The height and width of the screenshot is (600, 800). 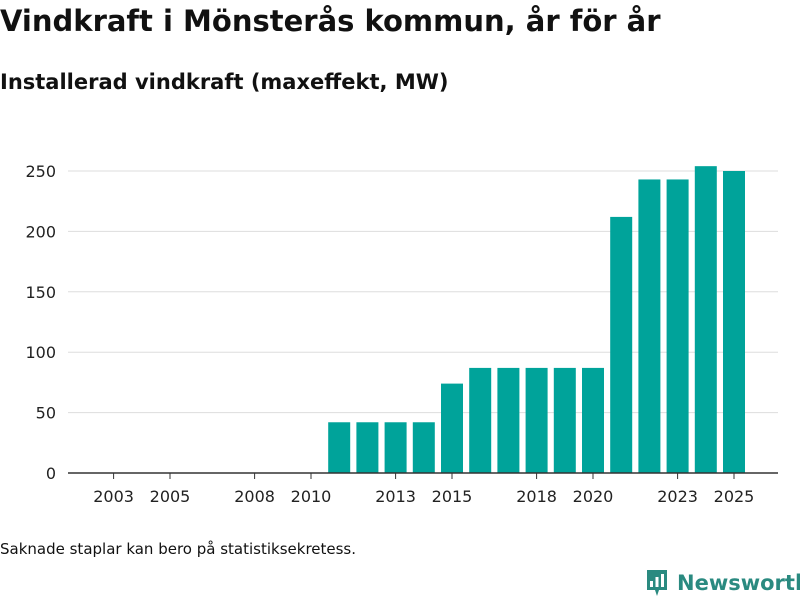 What do you see at coordinates (593, 496) in the screenshot?
I see `x-tick-label: 2020` at bounding box center [593, 496].